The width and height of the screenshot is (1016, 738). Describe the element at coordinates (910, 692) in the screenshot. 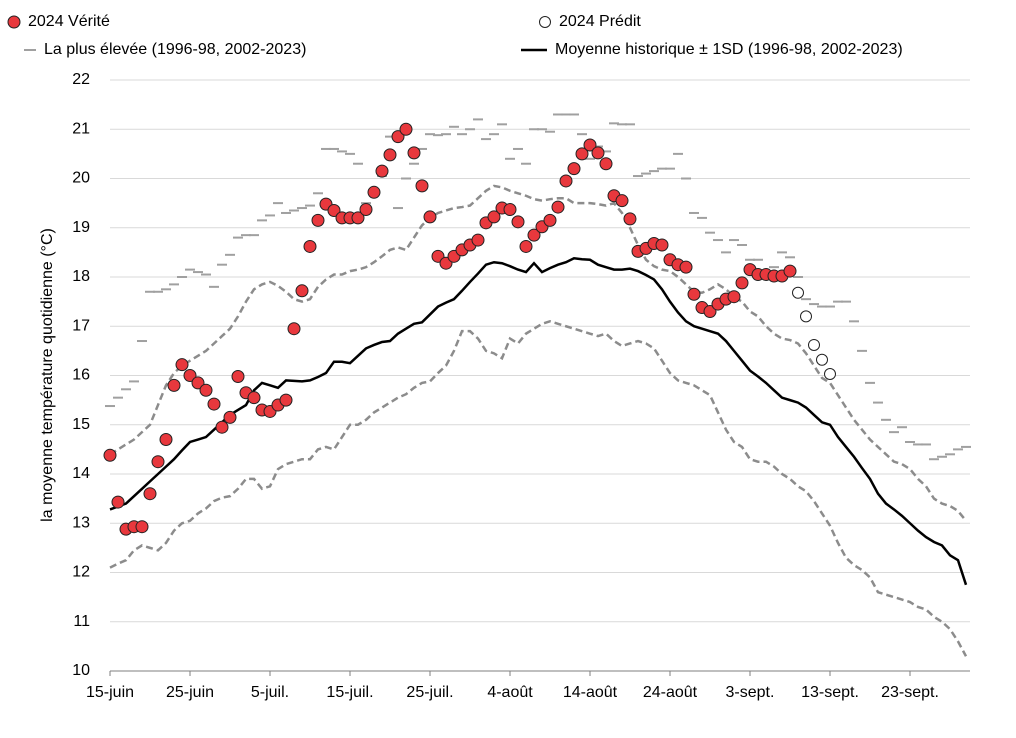

I see `x-tick-label: 23-sept.` at that location.